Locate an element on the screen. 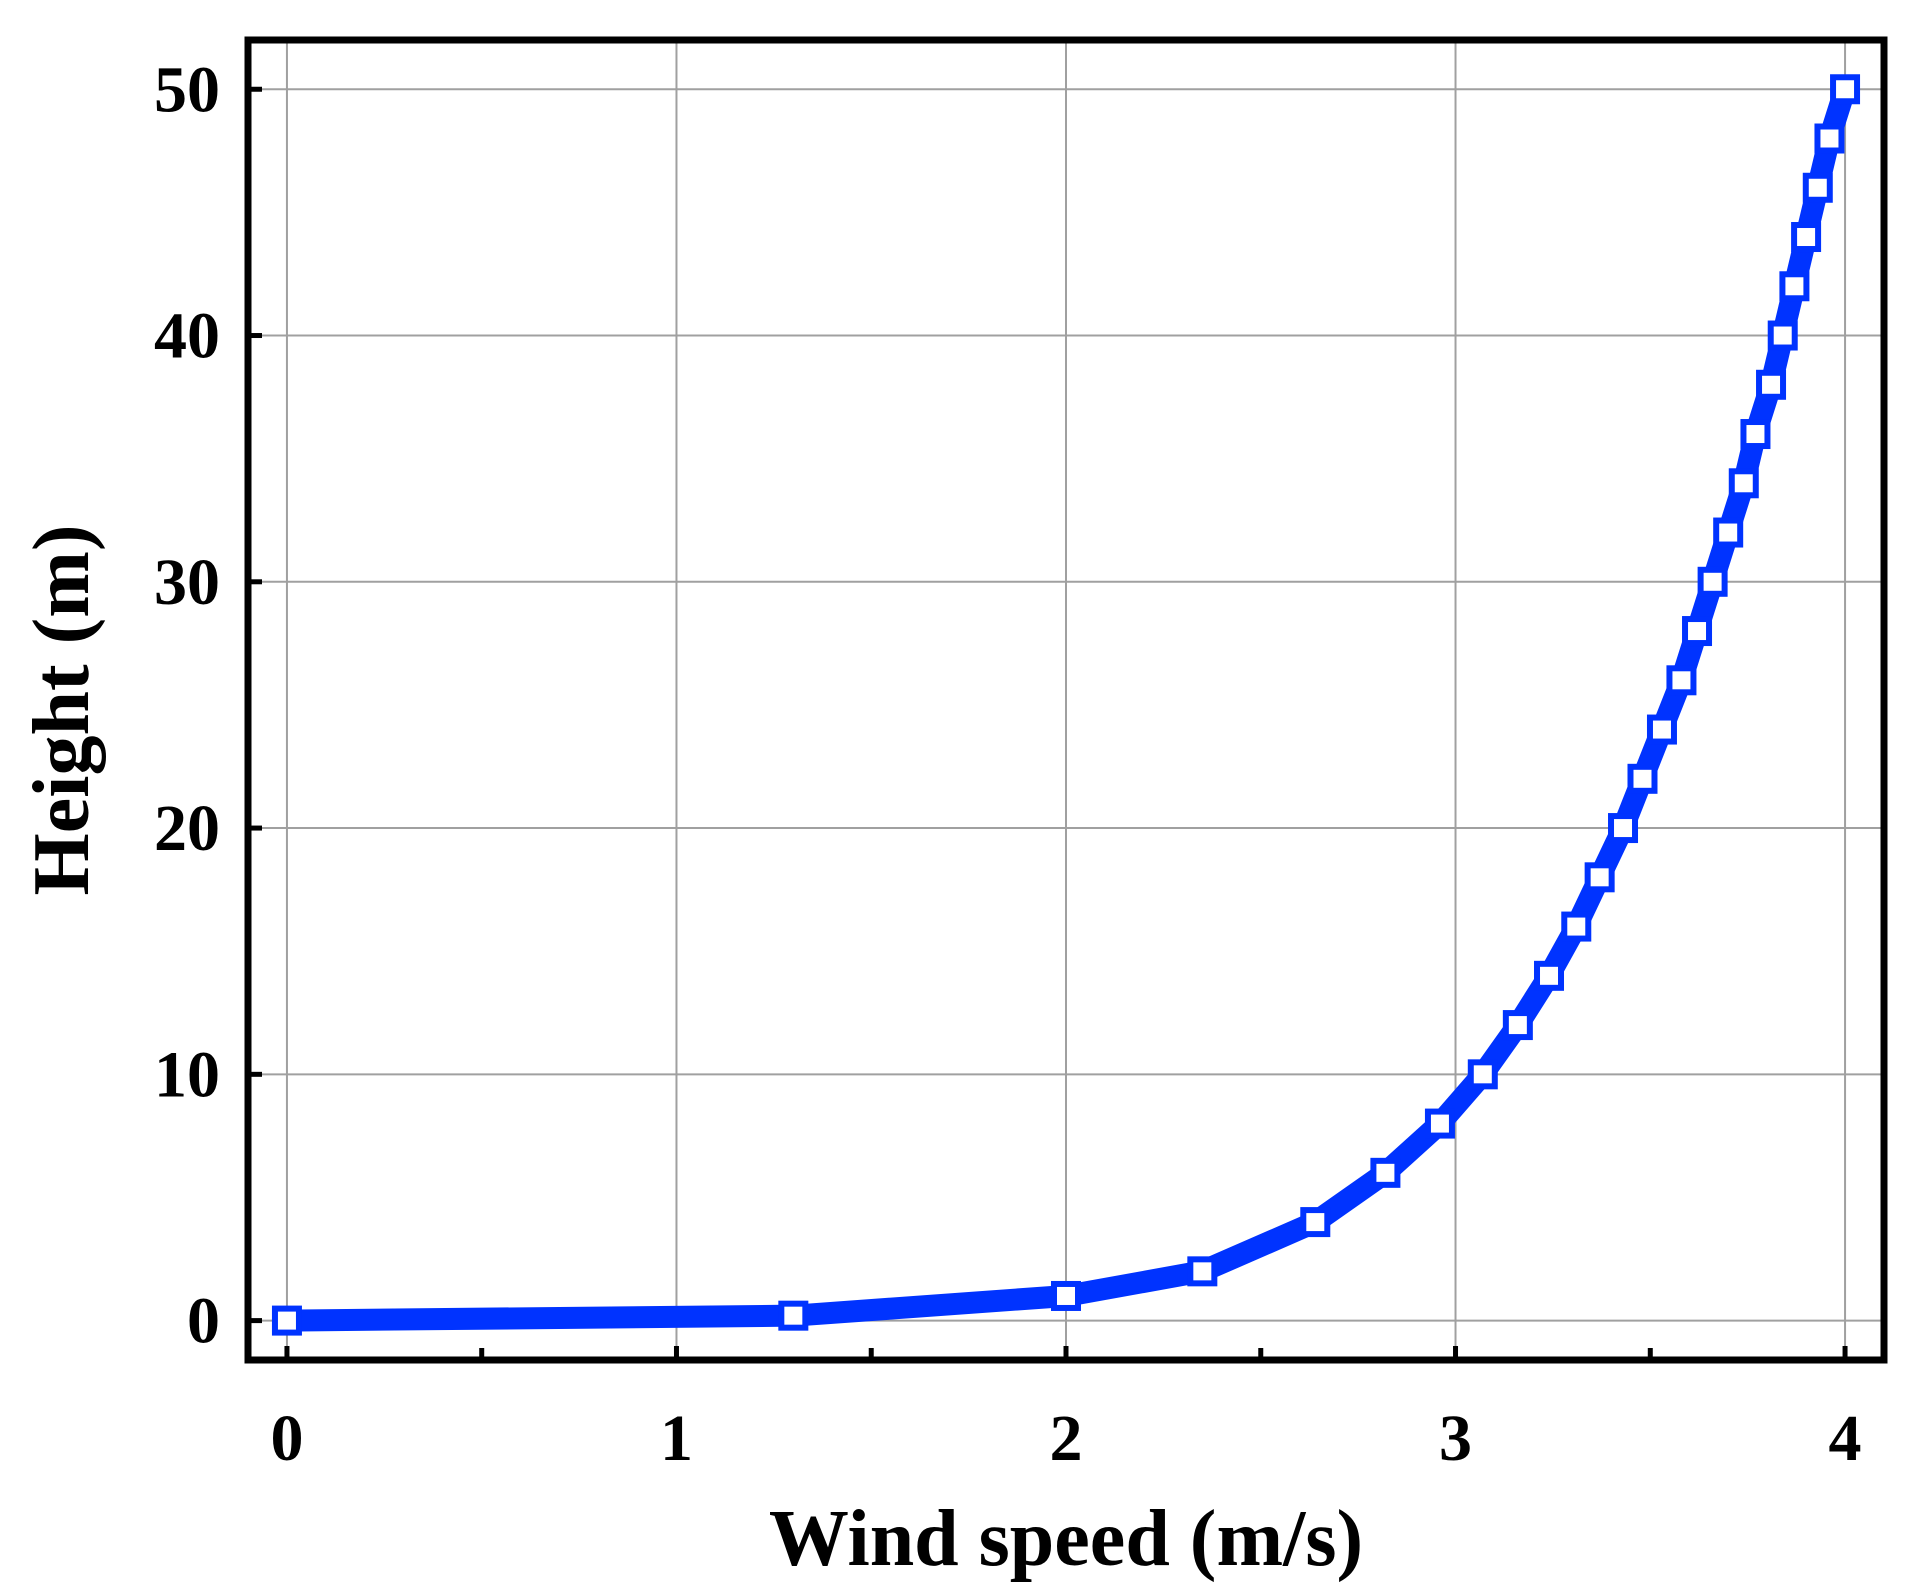  y-tick-label: 0 is located at coordinates (203, 1321).